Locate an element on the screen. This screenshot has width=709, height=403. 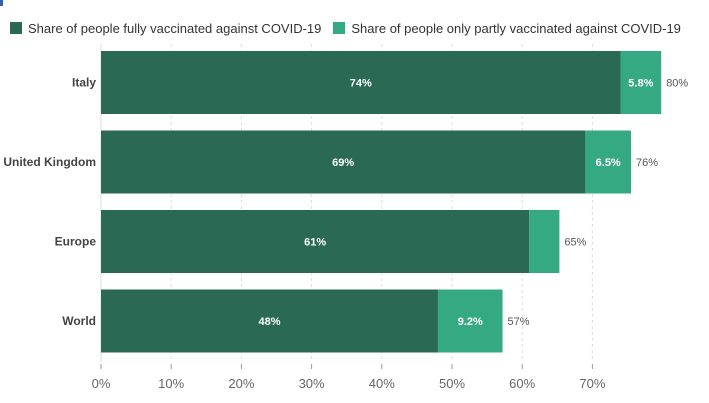
bar-value-label: 6.5% is located at coordinates (608, 163).